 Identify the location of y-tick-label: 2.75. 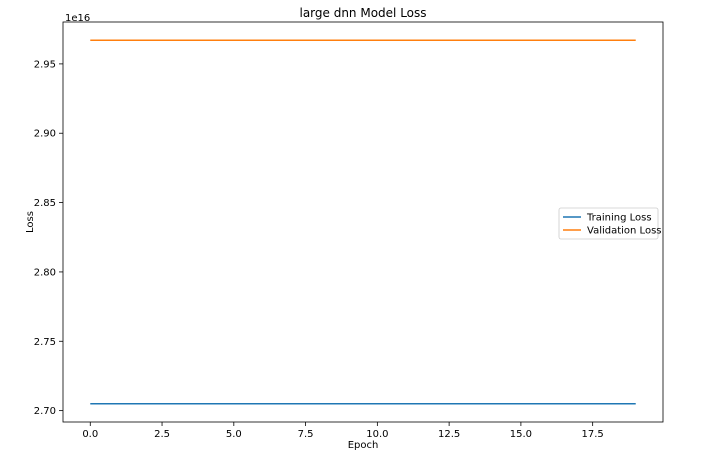
(45, 342).